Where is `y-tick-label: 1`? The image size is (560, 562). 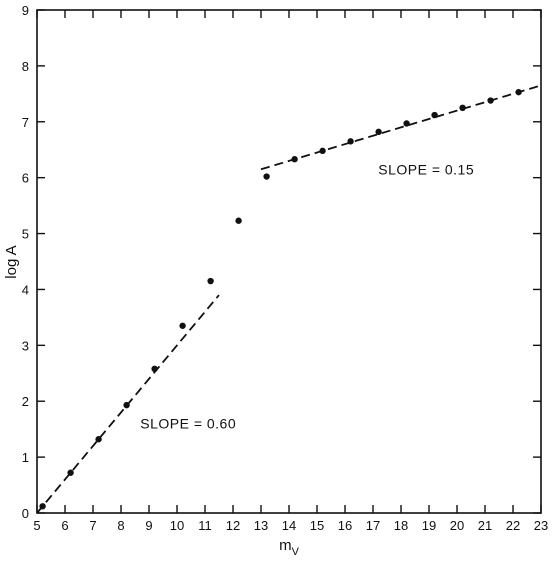 y-tick-label: 1 is located at coordinates (25, 457).